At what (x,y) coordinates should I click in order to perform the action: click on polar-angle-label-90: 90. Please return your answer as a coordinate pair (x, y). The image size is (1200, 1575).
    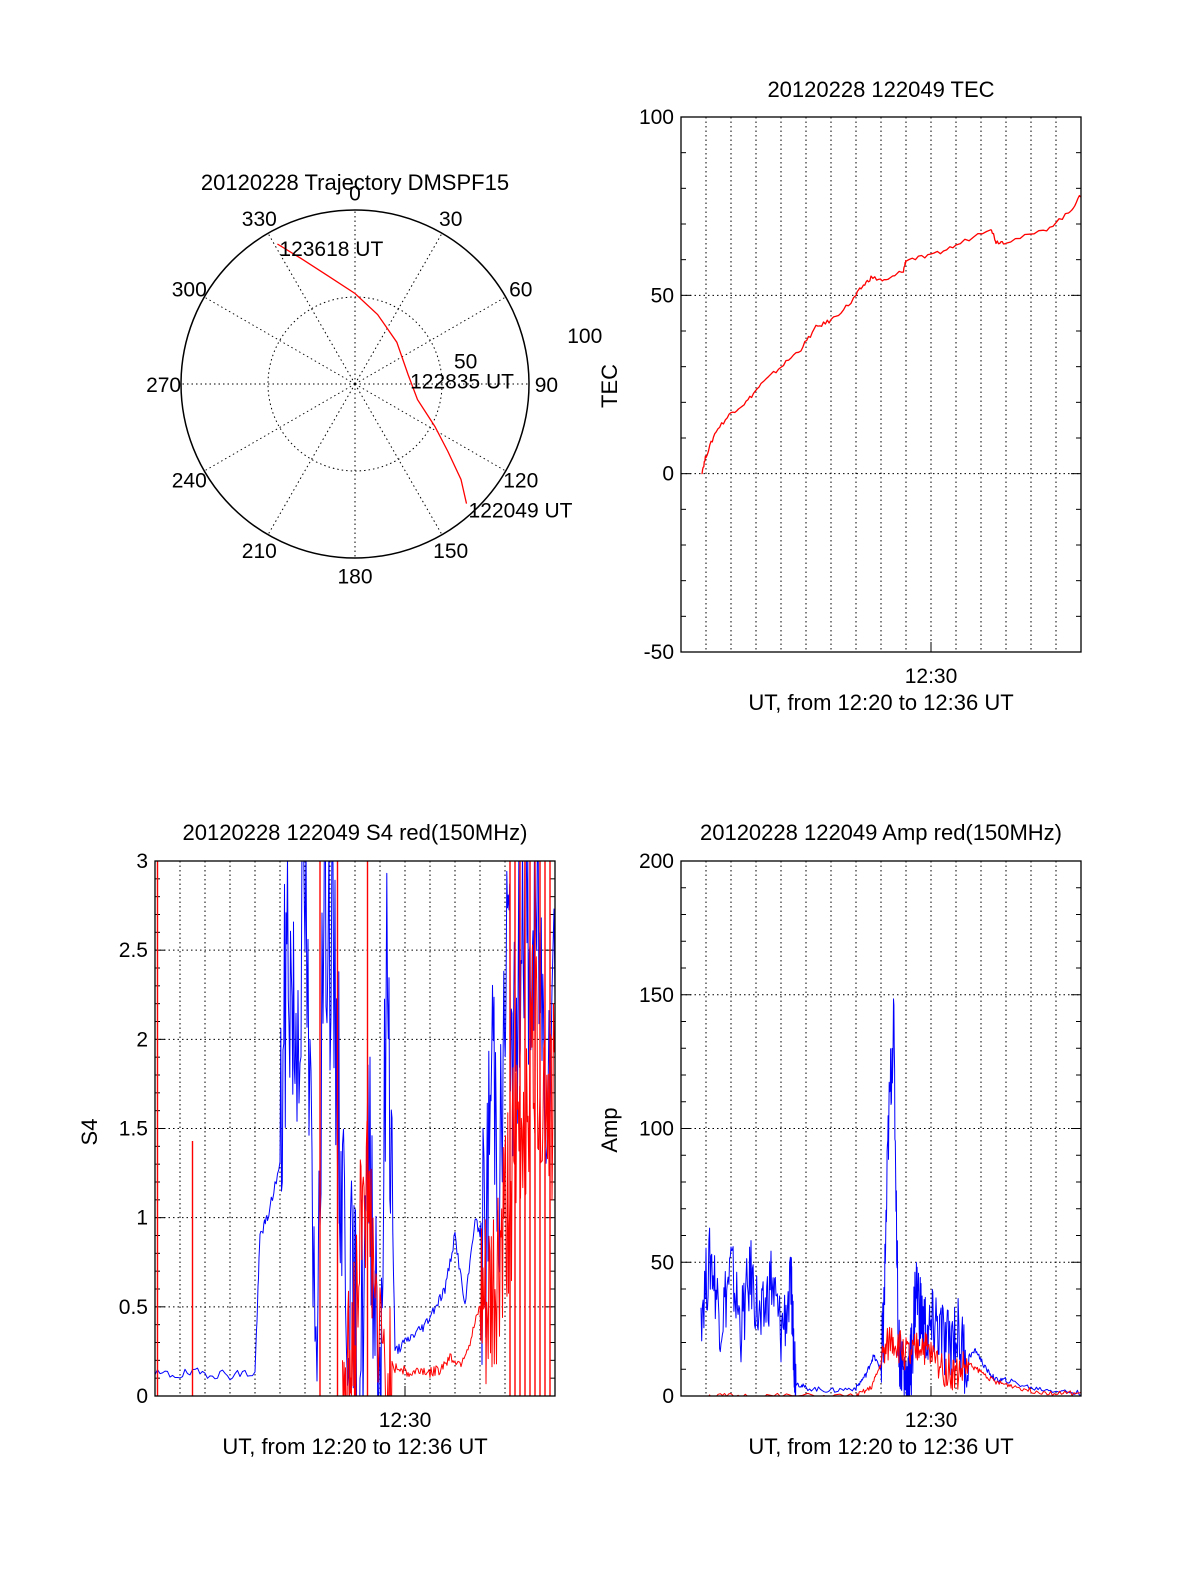
    Looking at the image, I should click on (546, 385).